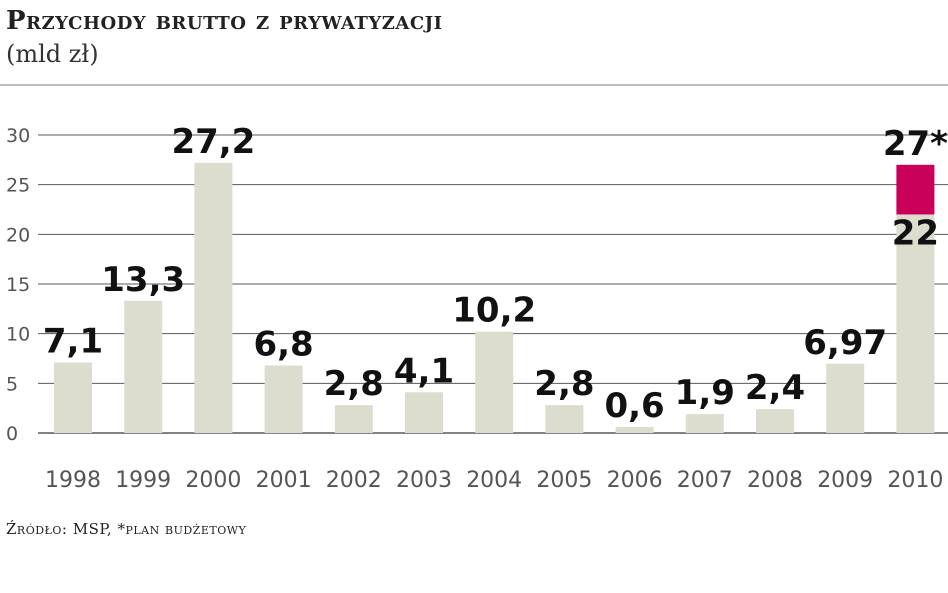 This screenshot has width=948, height=593. Describe the element at coordinates (474, 85) in the screenshot. I see `title-divider` at that location.